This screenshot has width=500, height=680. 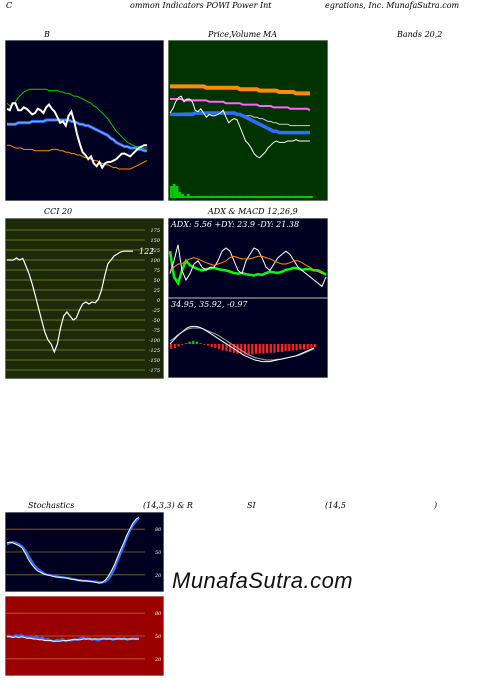 I want to click on osc-tick-label: 80, so click(x=158, y=530).